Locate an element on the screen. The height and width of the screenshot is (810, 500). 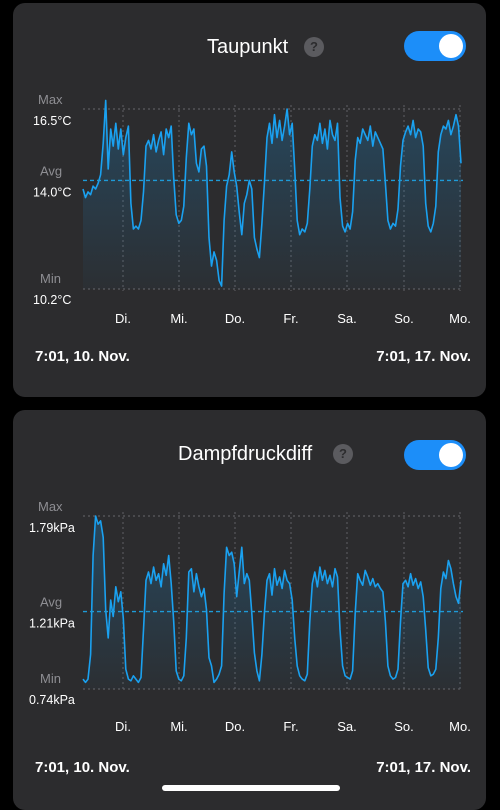
y-avg-value: 14.0°C is located at coordinates (52, 192).